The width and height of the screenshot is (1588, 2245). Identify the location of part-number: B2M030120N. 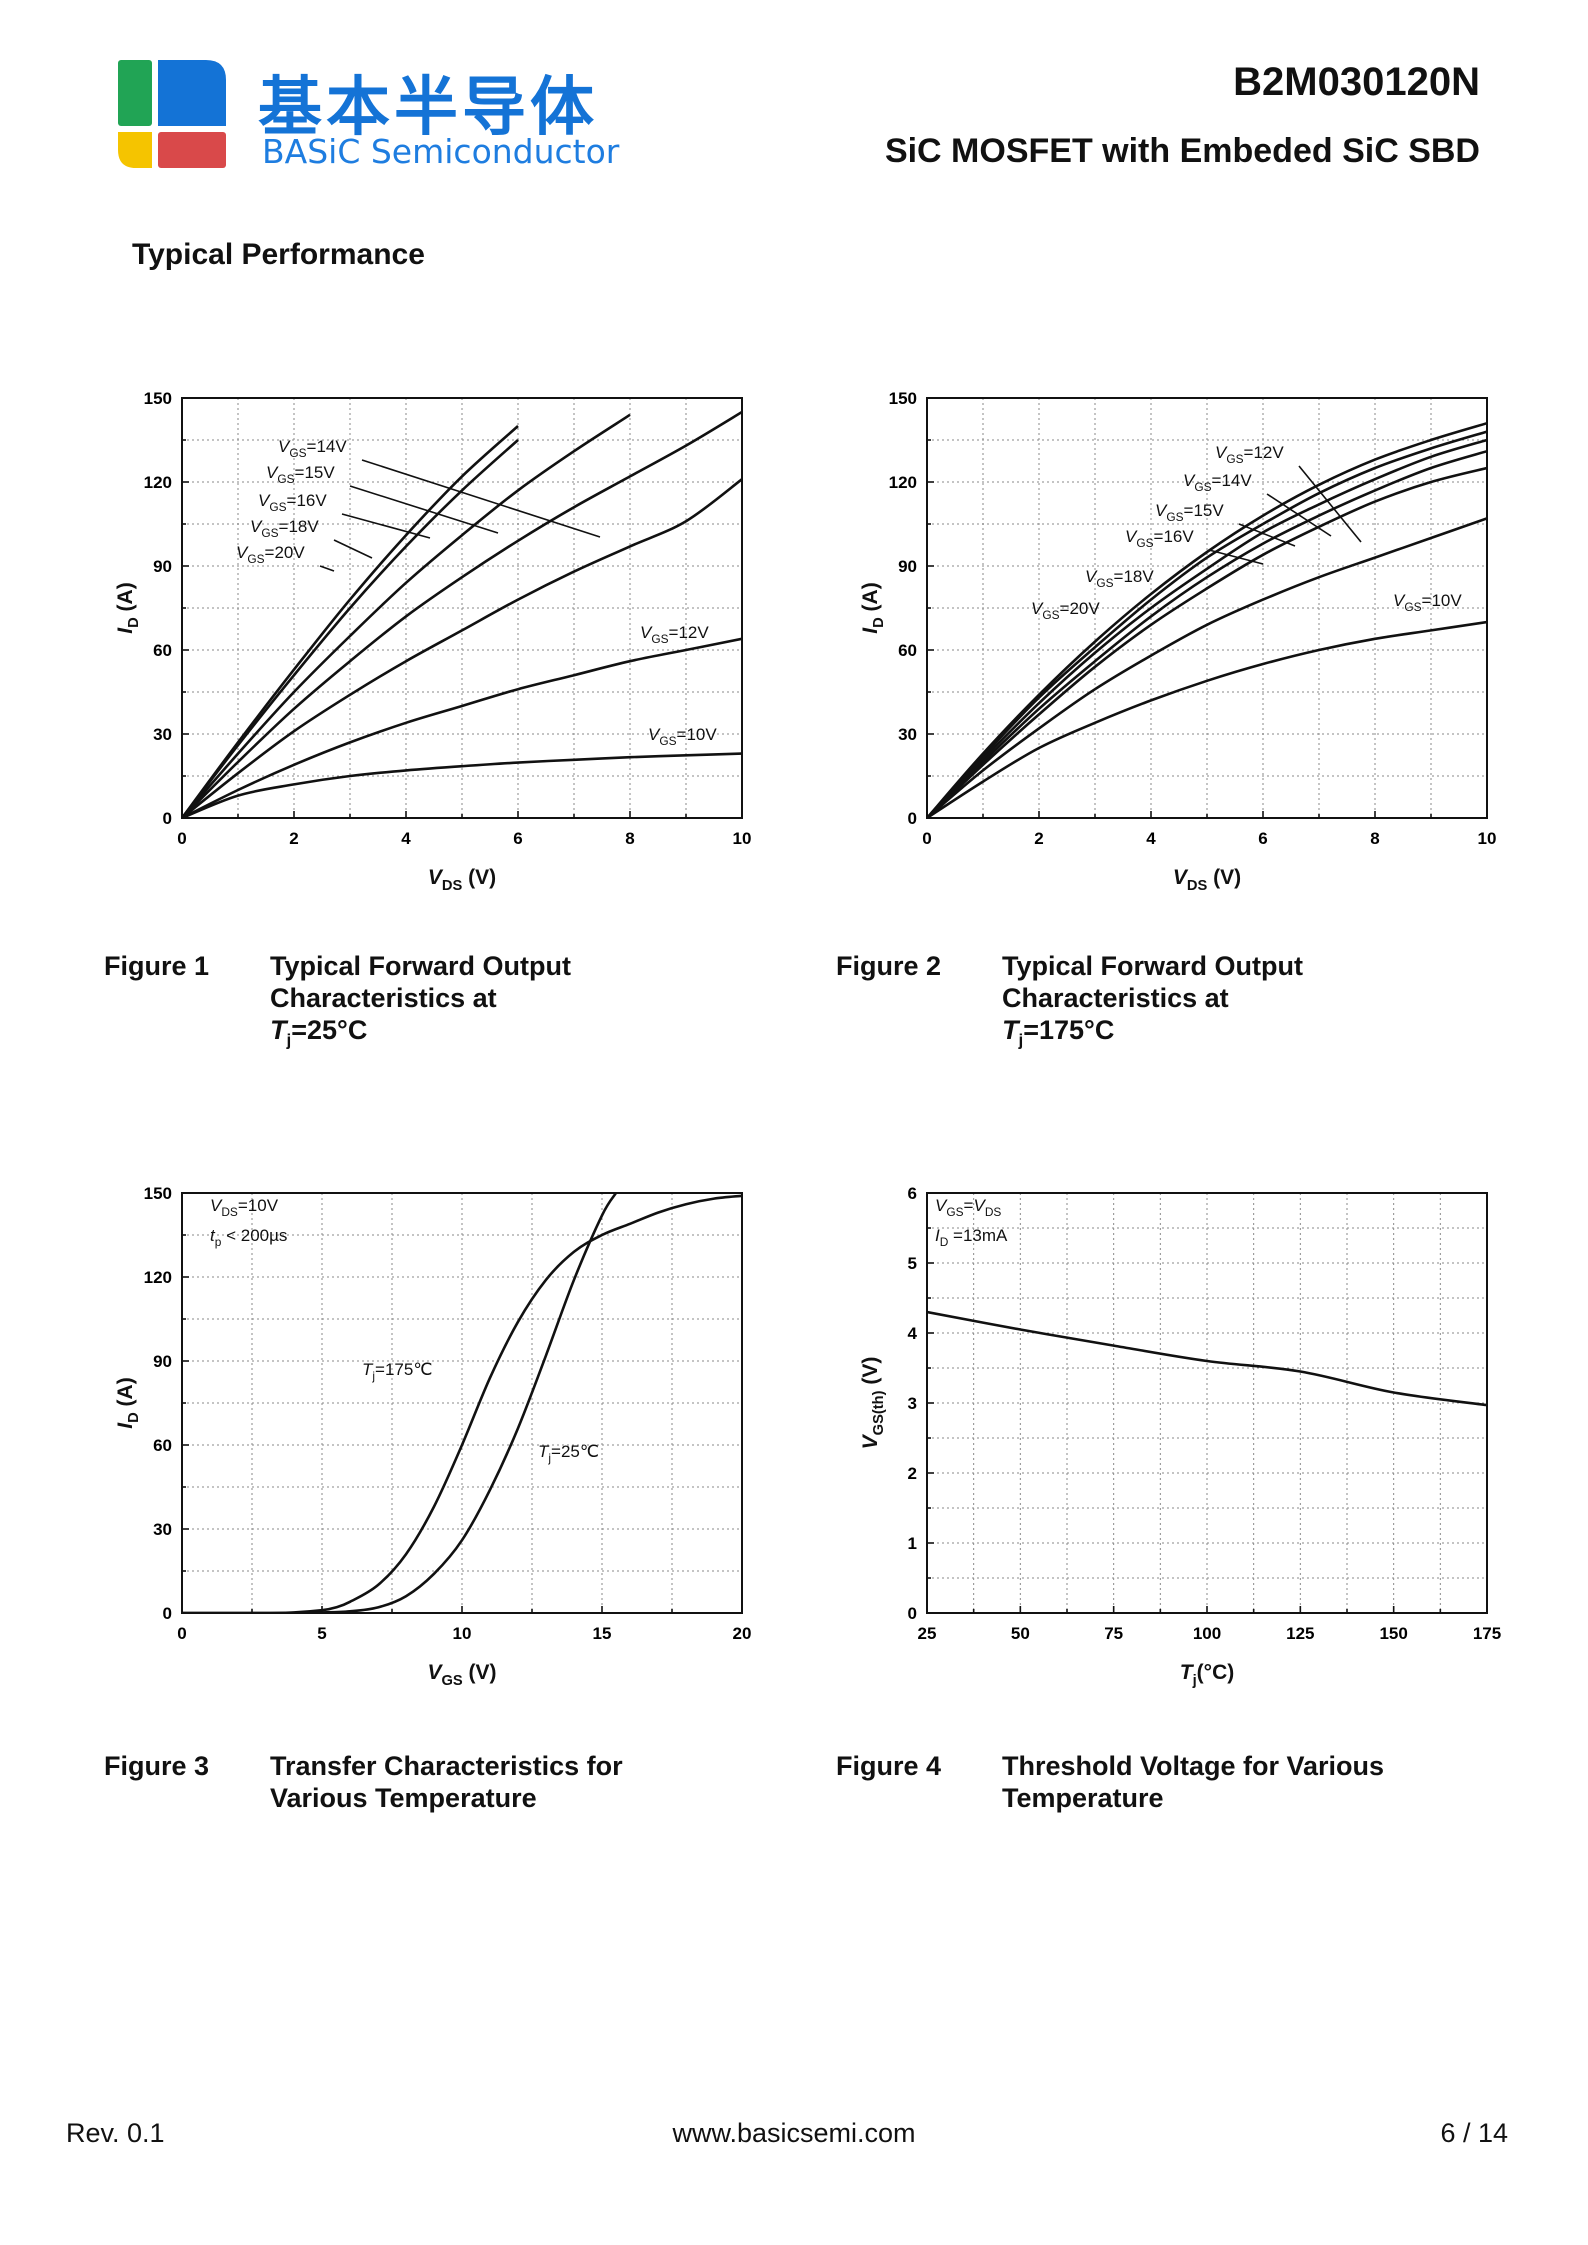
(1356, 82).